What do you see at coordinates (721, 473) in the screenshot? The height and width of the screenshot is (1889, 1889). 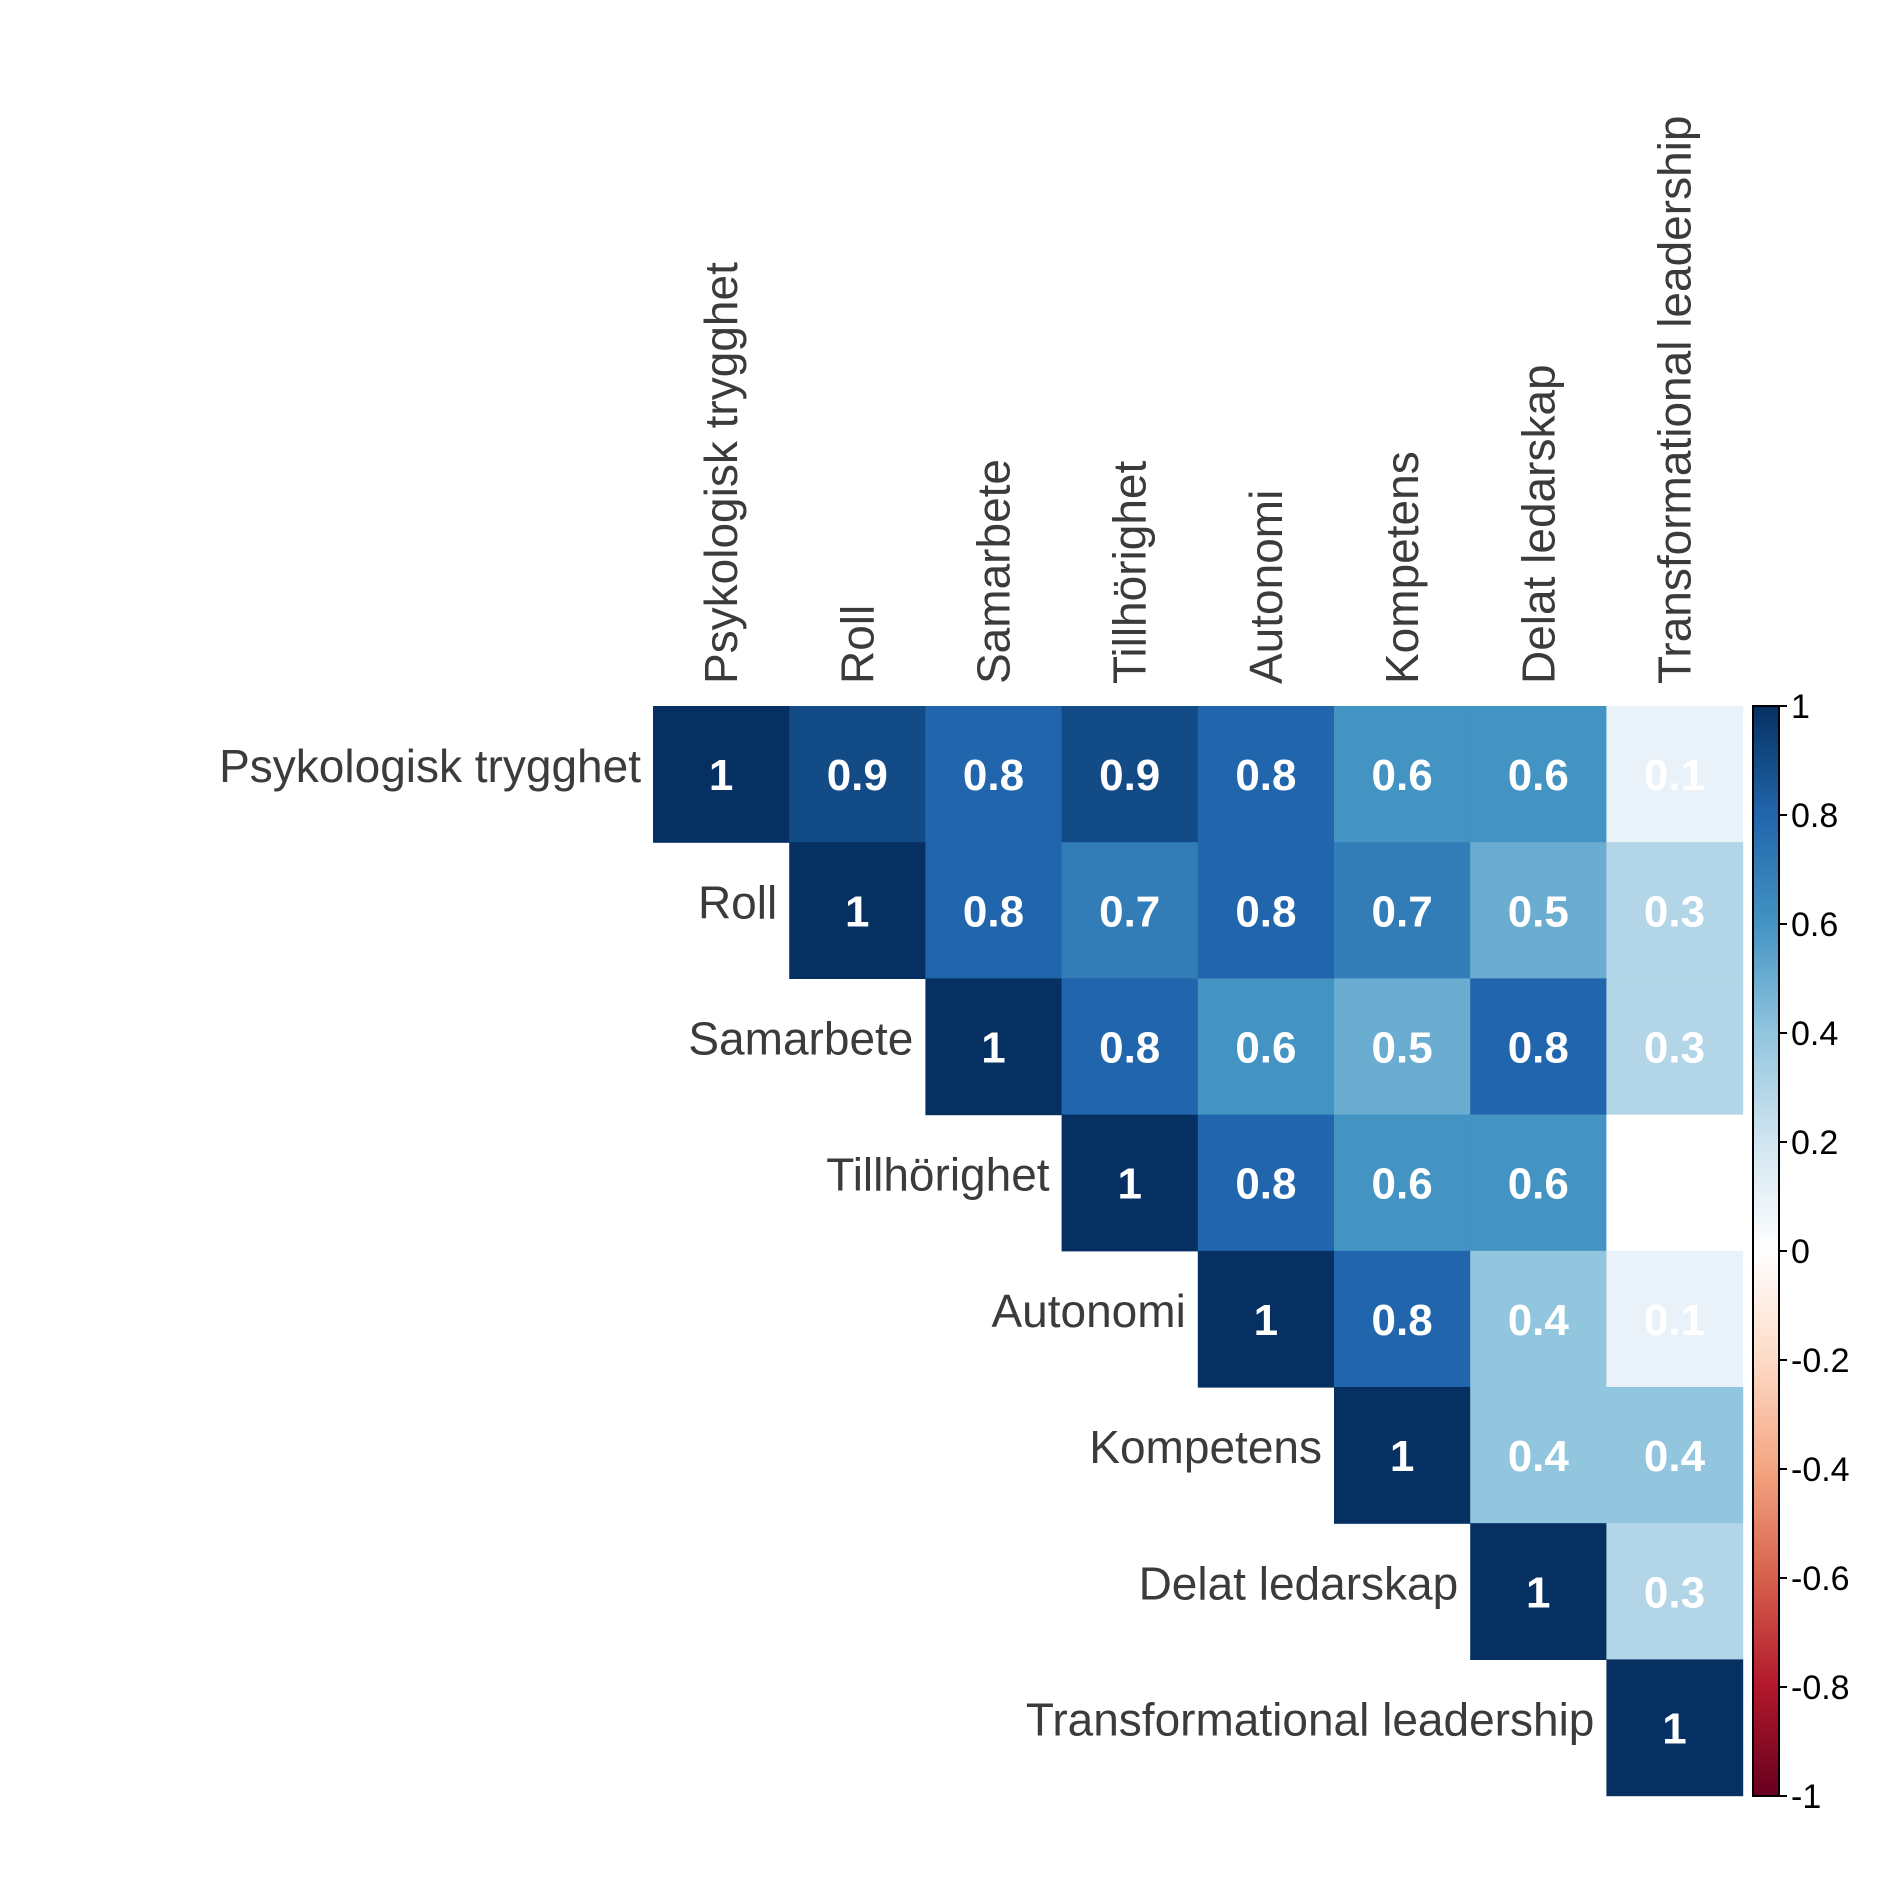 I see `column-label-0: Psykologisk trygghet` at bounding box center [721, 473].